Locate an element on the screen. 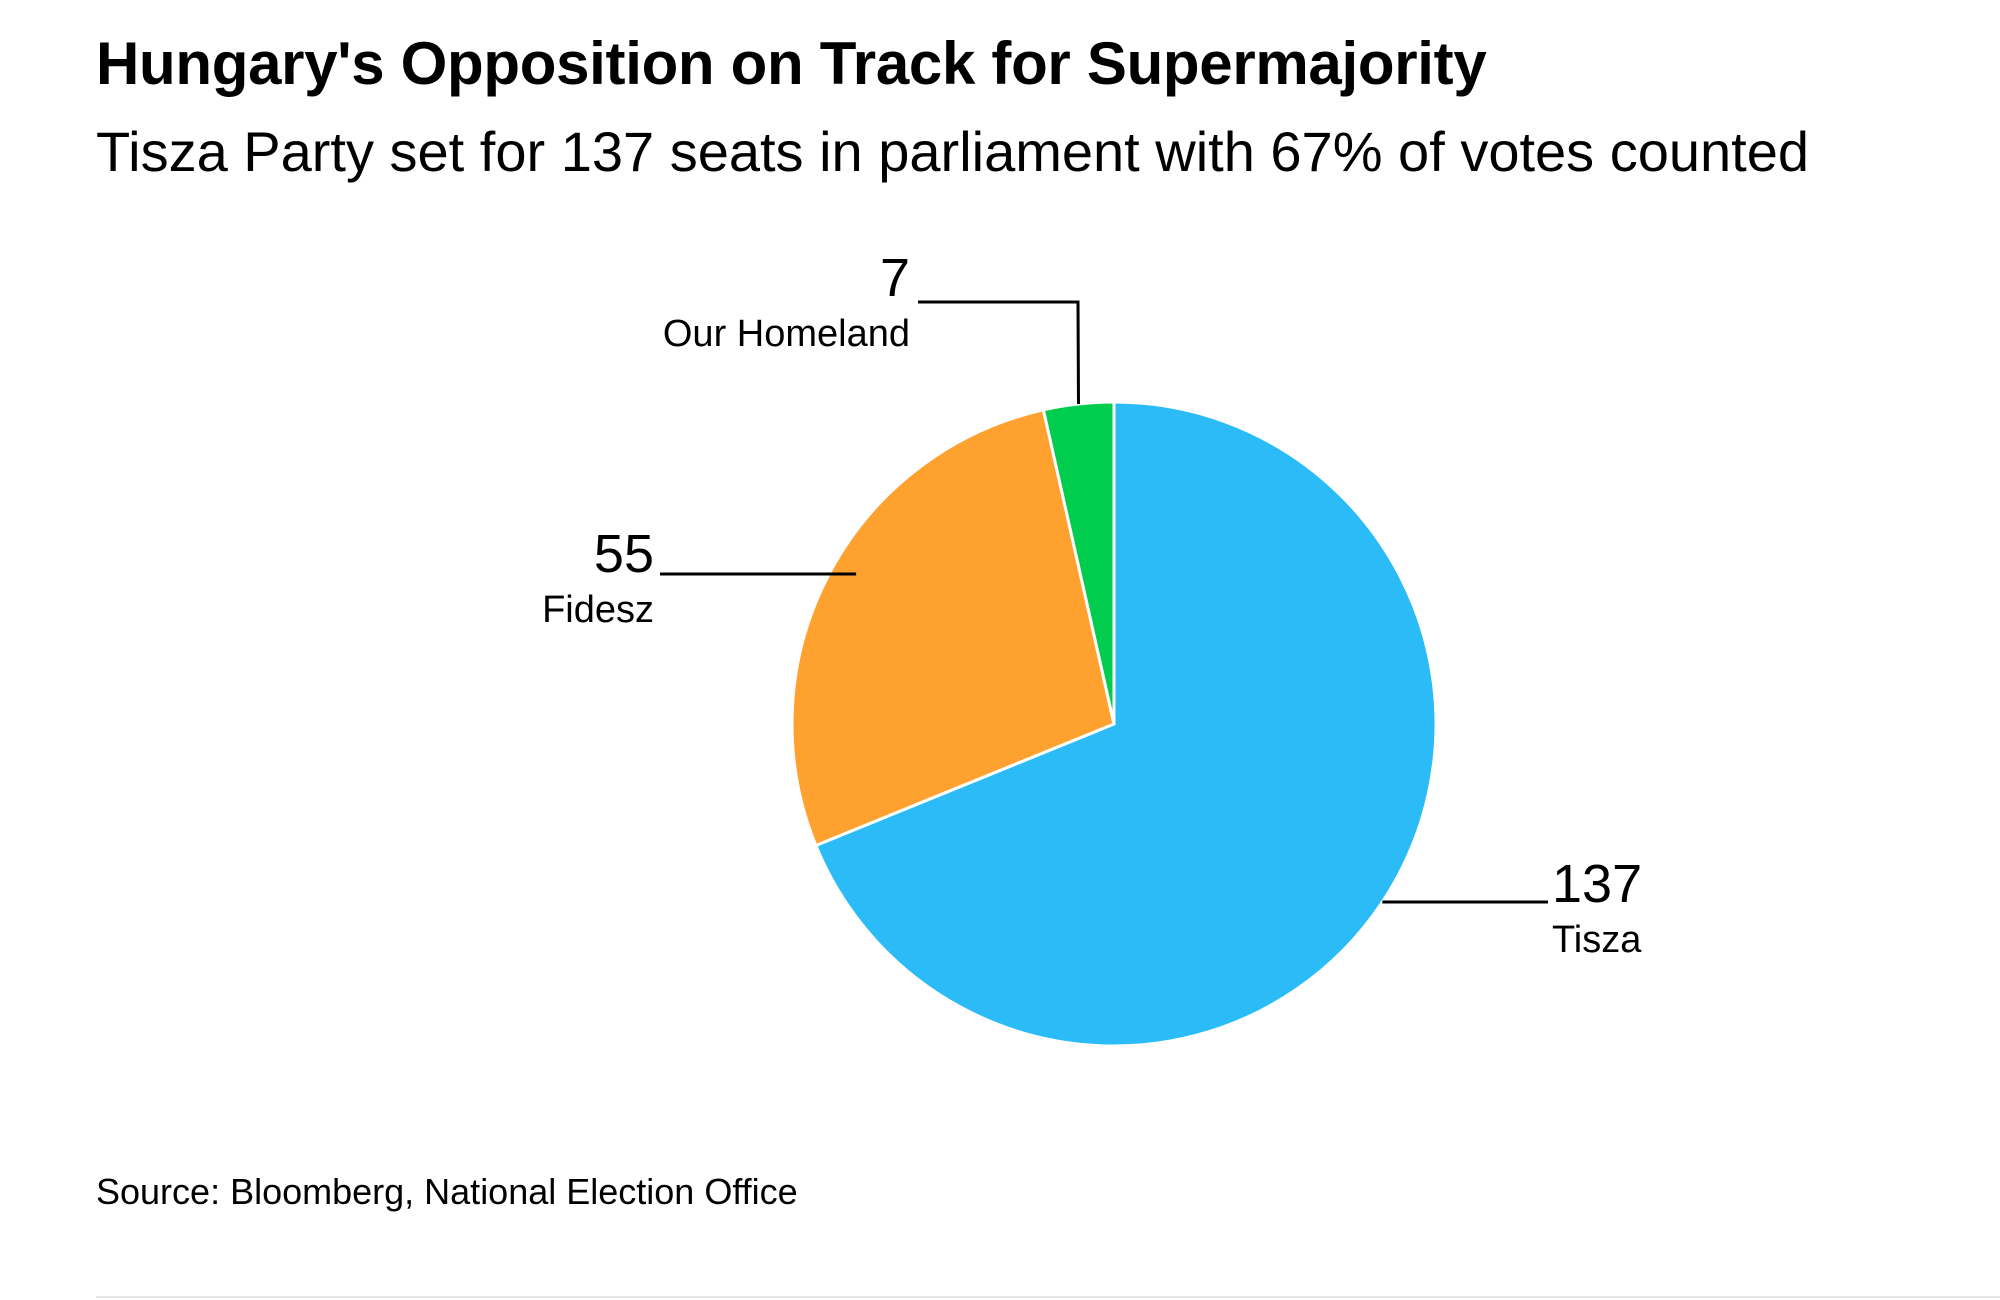 This screenshot has height=1300, width=2000. value-label-tisza: 137 is located at coordinates (1597, 884).